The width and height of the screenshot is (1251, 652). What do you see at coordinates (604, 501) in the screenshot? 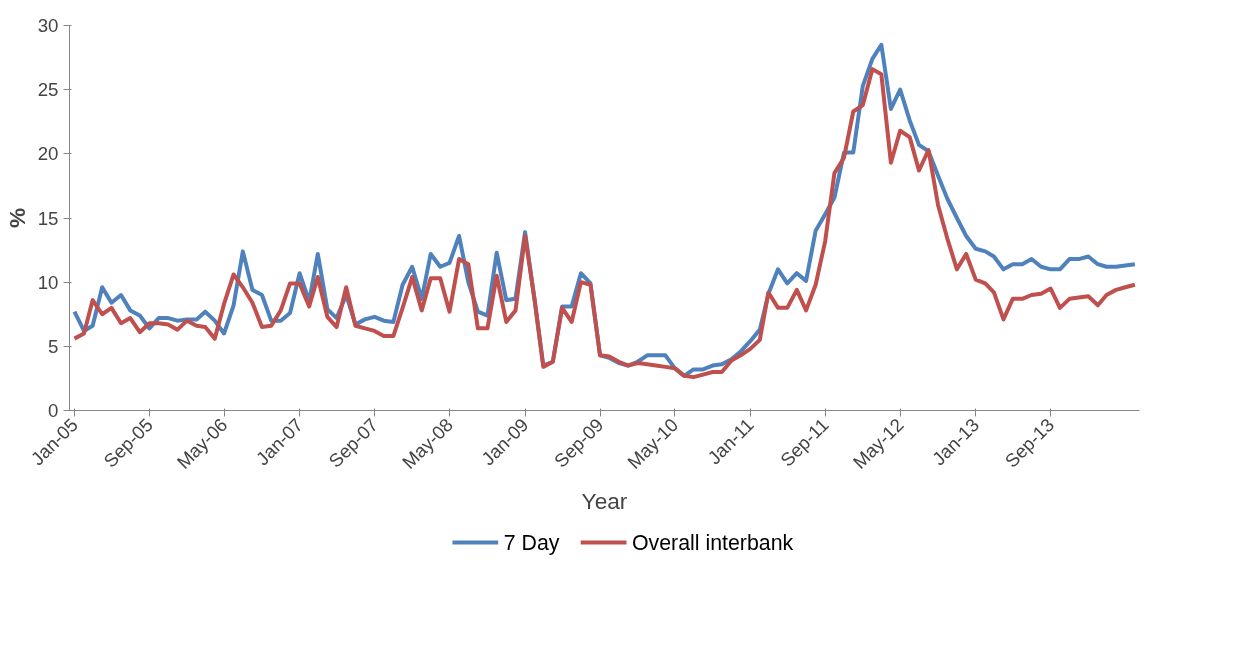
I see `x-axis-title: Year` at bounding box center [604, 501].